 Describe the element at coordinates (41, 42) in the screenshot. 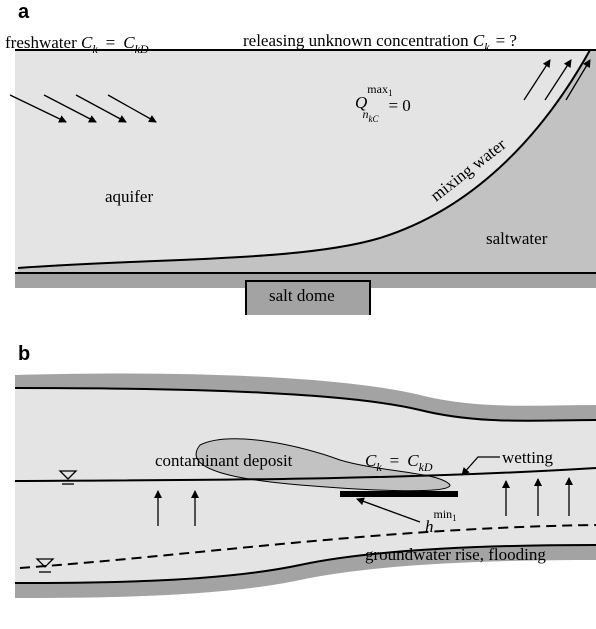

I see `text-part: freshwater` at that location.